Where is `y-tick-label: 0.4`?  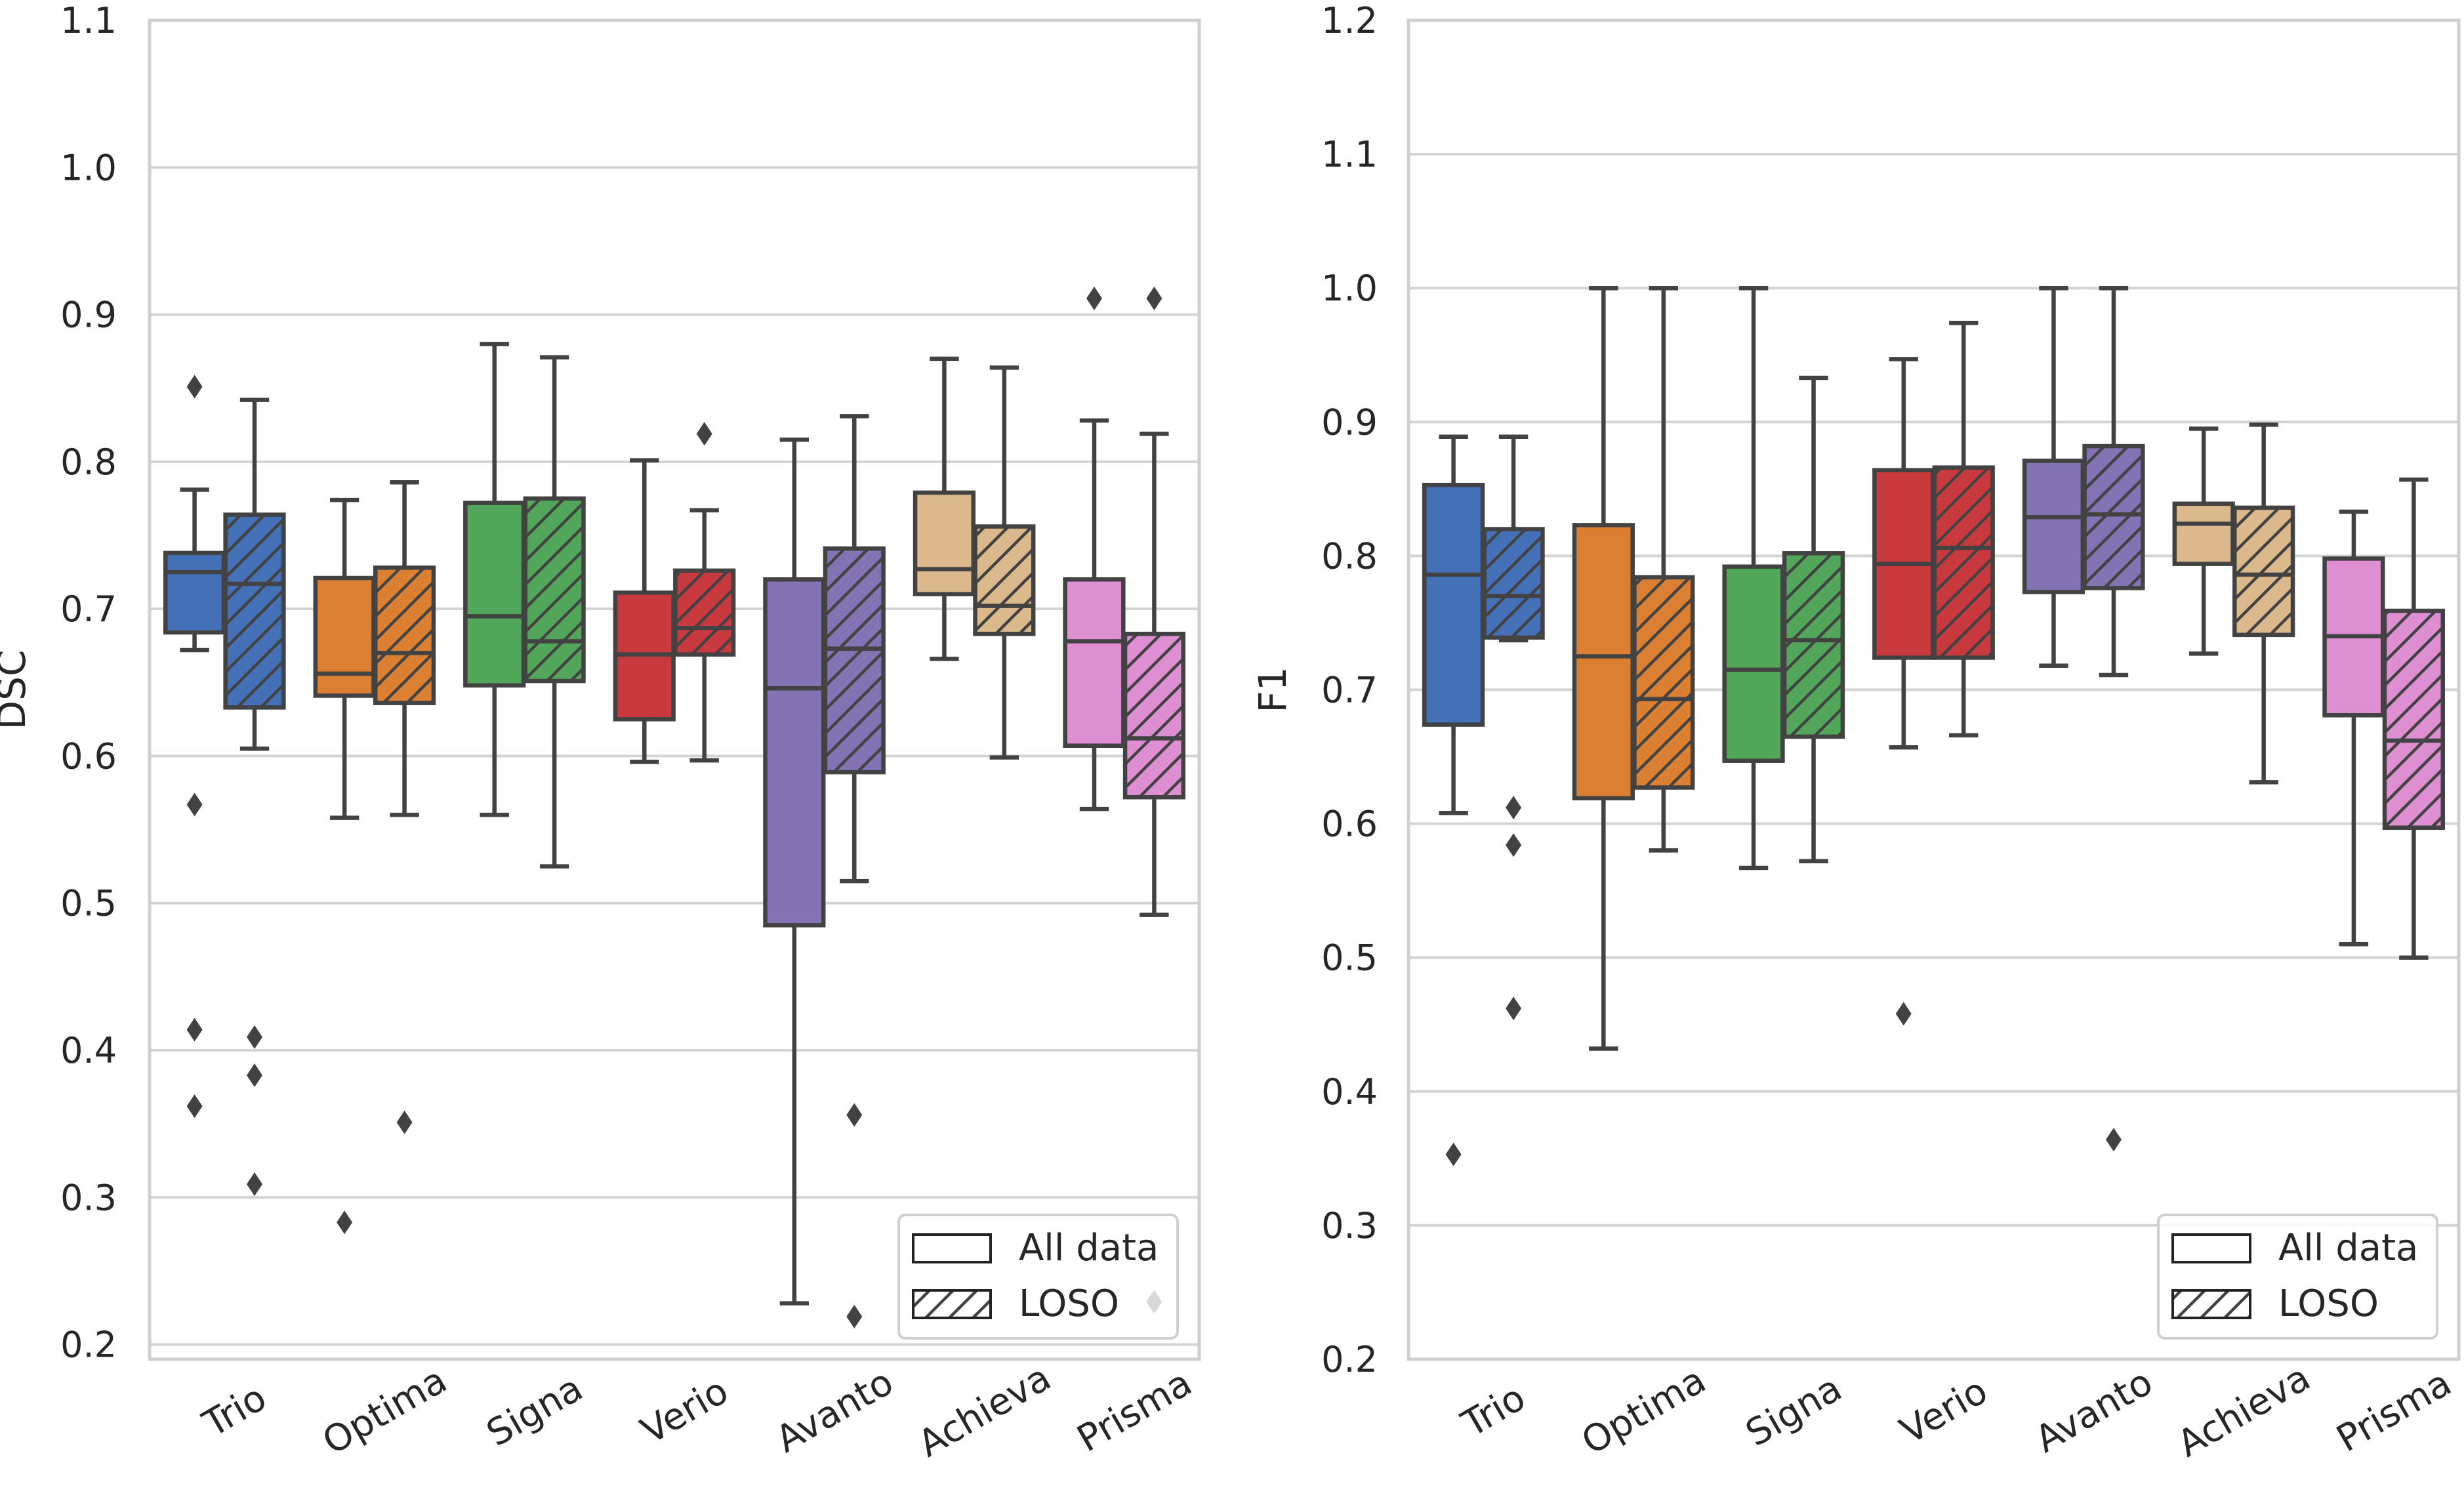 y-tick-label: 0.4 is located at coordinates (88, 1051).